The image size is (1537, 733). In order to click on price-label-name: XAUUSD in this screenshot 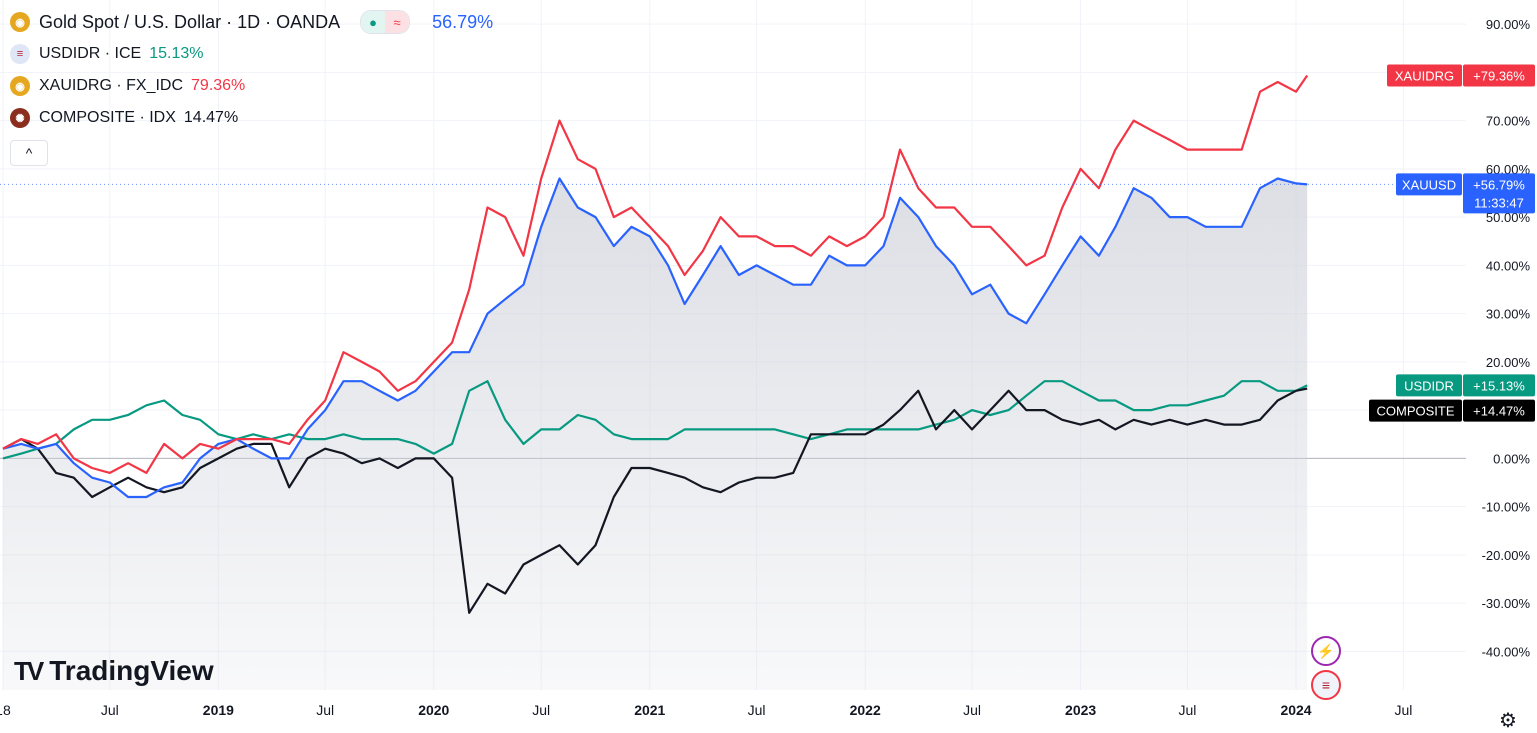, I will do `click(1429, 184)`.